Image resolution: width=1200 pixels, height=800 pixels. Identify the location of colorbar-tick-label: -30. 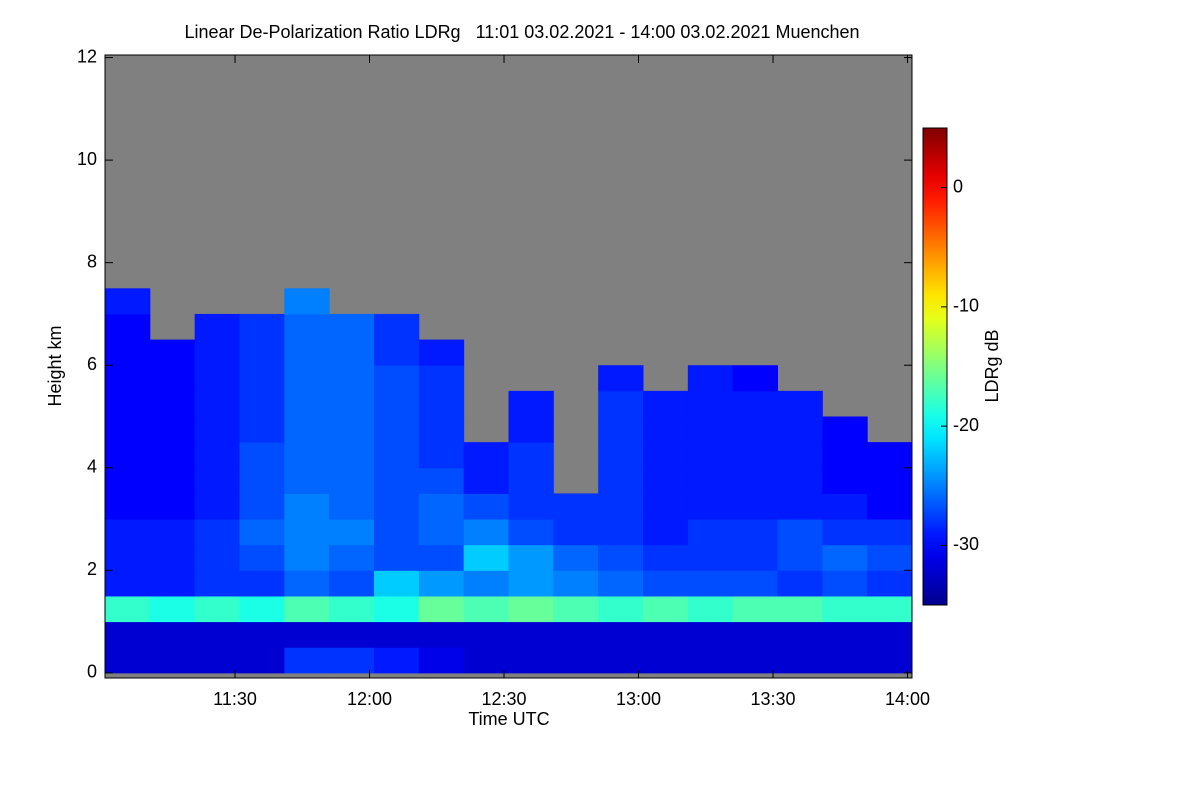
(966, 544).